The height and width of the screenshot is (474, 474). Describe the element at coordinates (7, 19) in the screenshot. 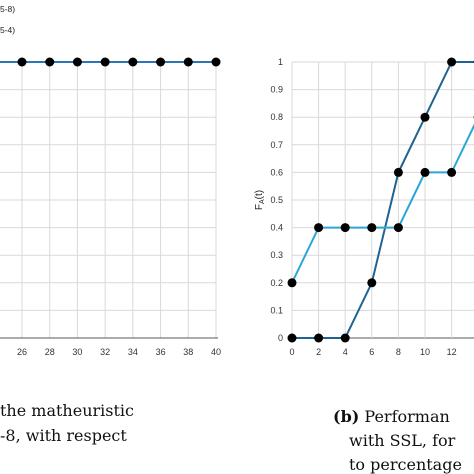

I see `left-chart-legend: 5-8) 5-4)` at that location.